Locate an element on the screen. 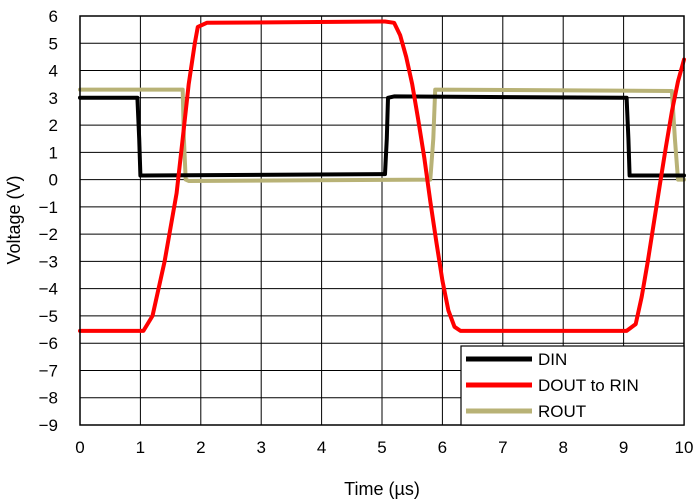  x-tick-label: 5 is located at coordinates (381, 447).